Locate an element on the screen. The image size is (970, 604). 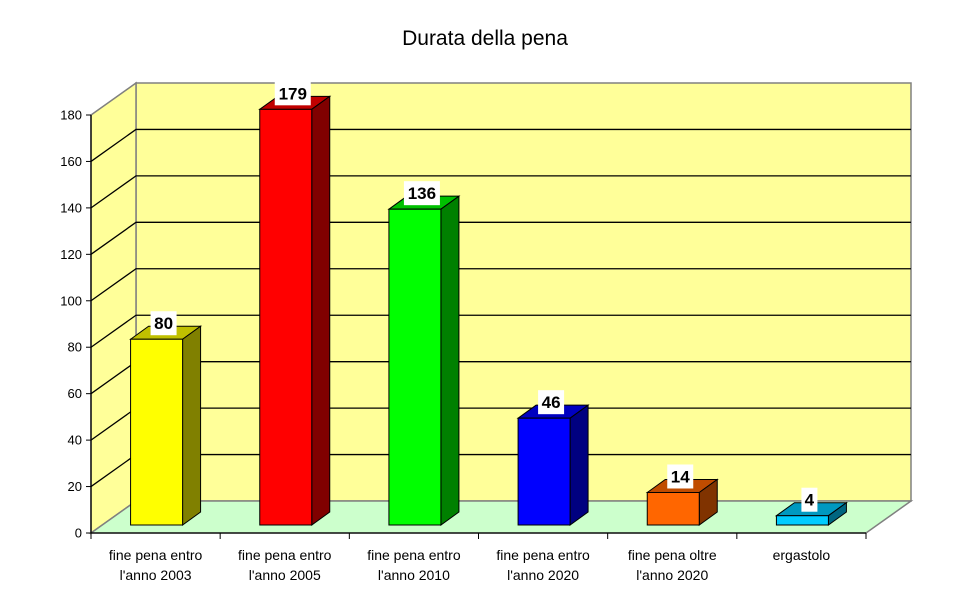
chart-title: Durata della pena is located at coordinates (485, 38).